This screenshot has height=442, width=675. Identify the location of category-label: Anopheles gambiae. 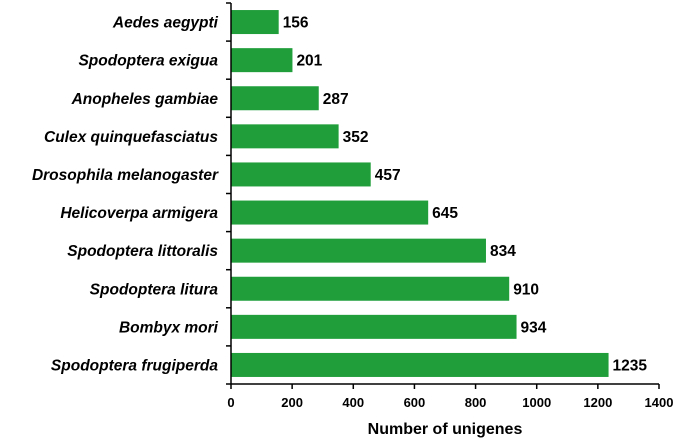
(145, 99).